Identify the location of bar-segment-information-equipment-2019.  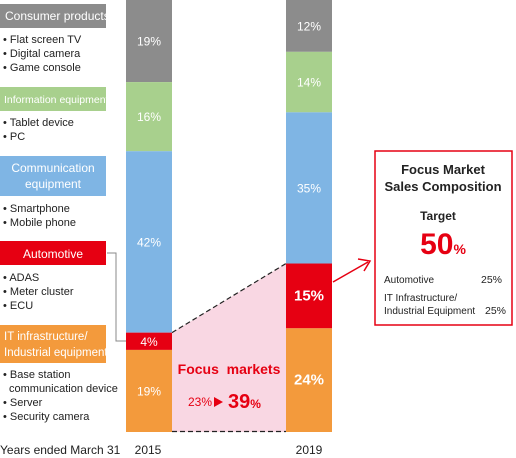
(309, 82).